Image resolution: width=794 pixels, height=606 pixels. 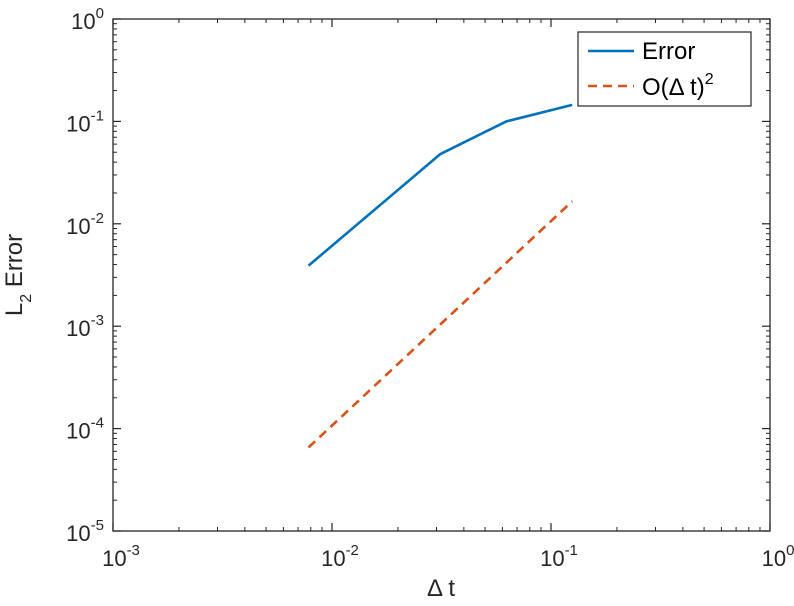 I want to click on y-axis-label-base: L, so click(x=14, y=309).